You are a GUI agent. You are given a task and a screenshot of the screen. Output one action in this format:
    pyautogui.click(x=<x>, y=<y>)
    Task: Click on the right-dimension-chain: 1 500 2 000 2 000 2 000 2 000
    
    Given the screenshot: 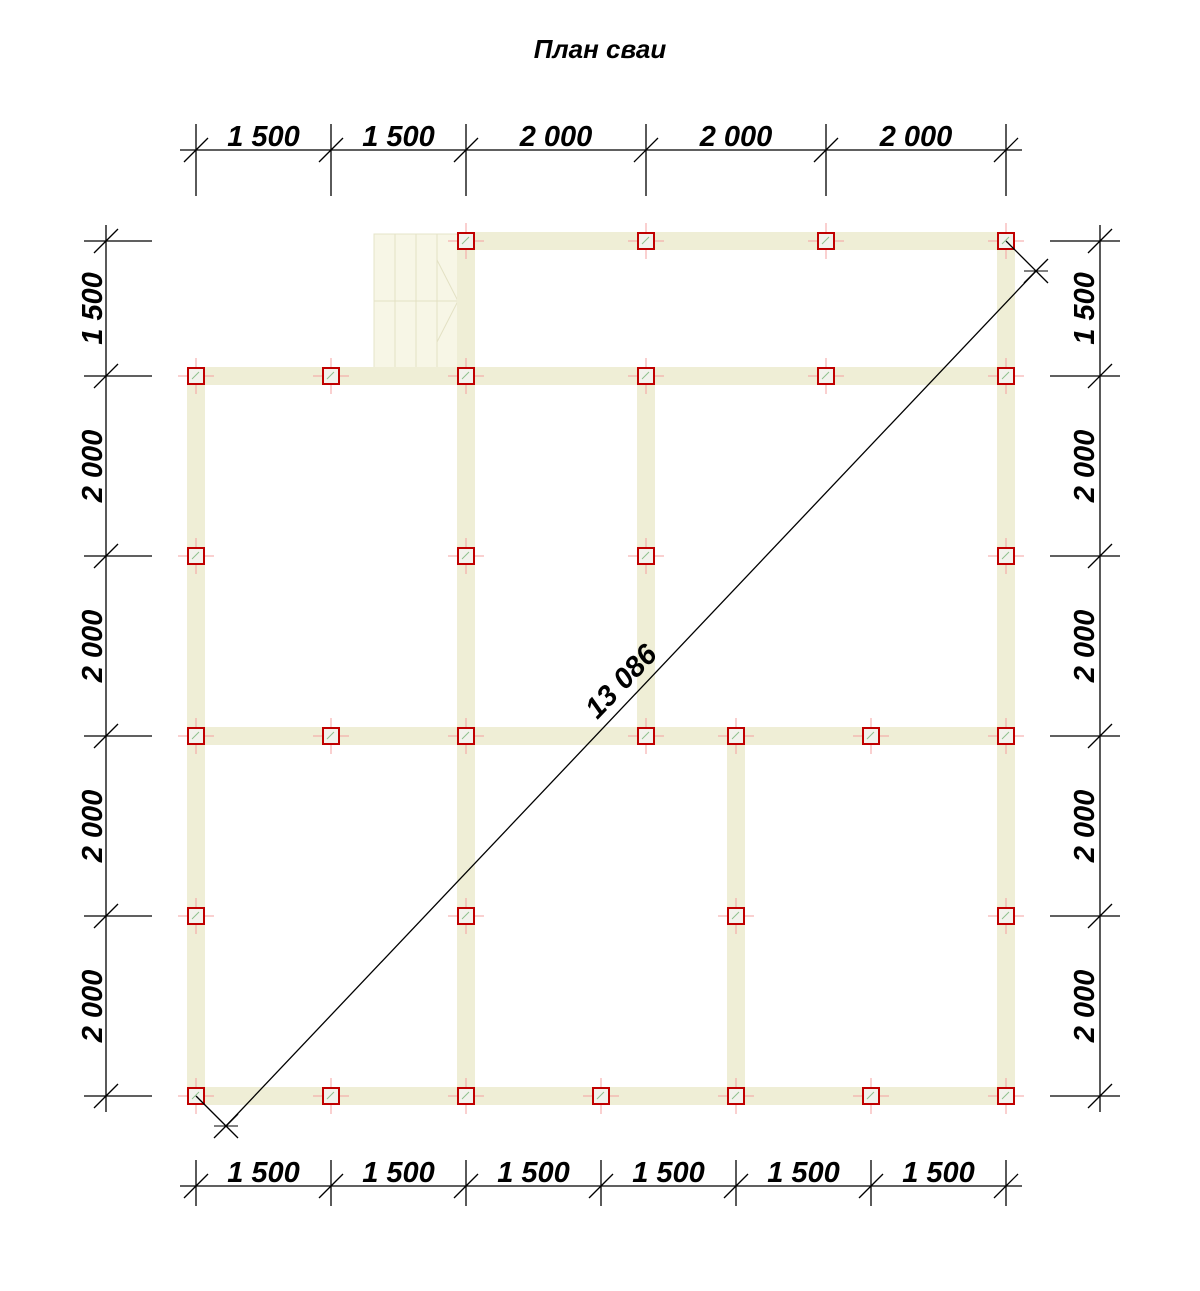 What is the action you would take?
    pyautogui.click(x=1085, y=668)
    